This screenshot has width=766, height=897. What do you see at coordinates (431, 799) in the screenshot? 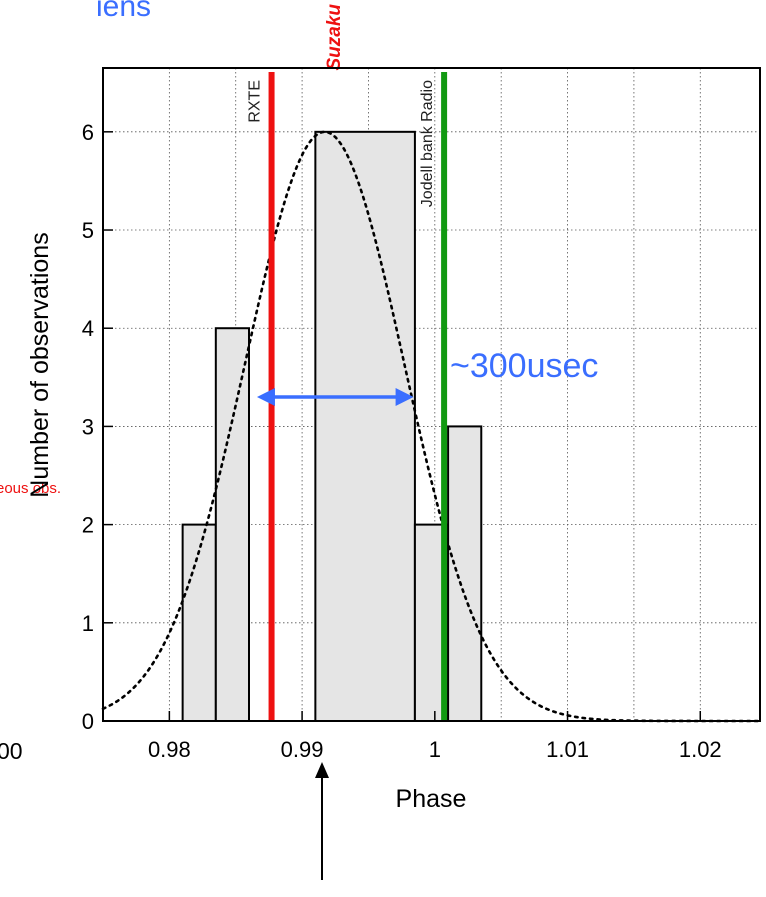
I see `x-axis-label: Phase` at bounding box center [431, 799].